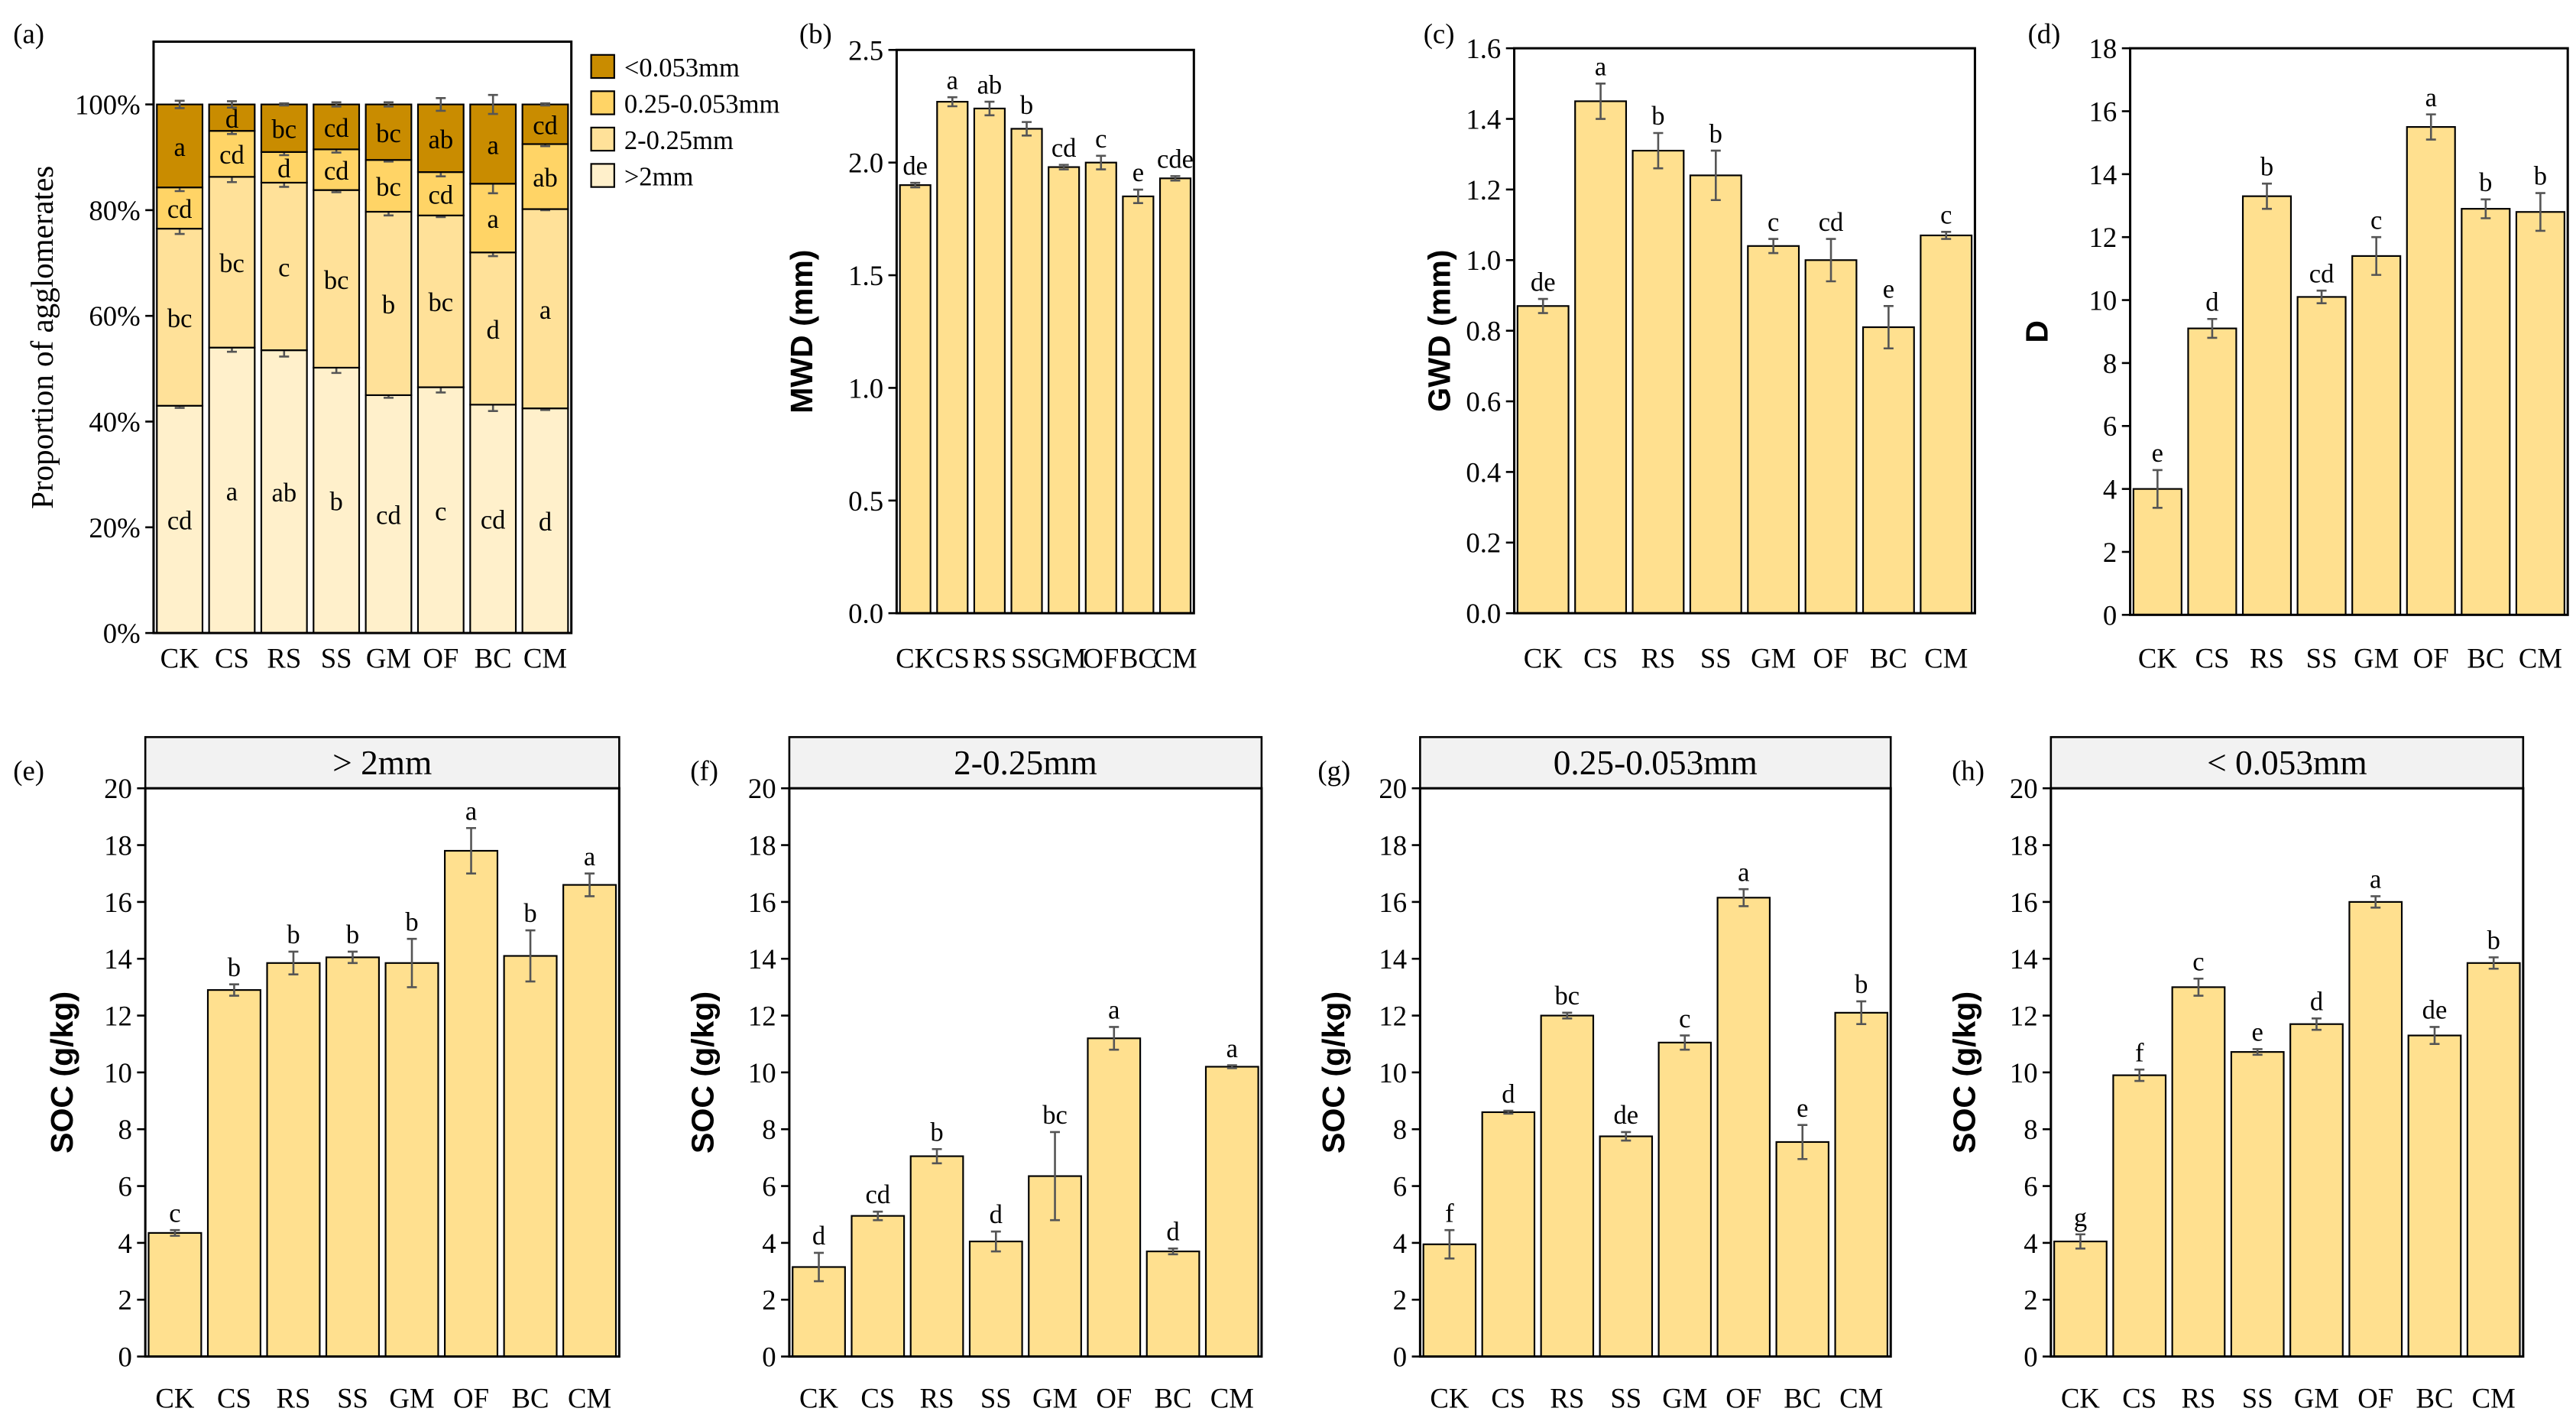 This screenshot has height=1418, width=2576. I want to click on legend-swatch, so click(602, 175).